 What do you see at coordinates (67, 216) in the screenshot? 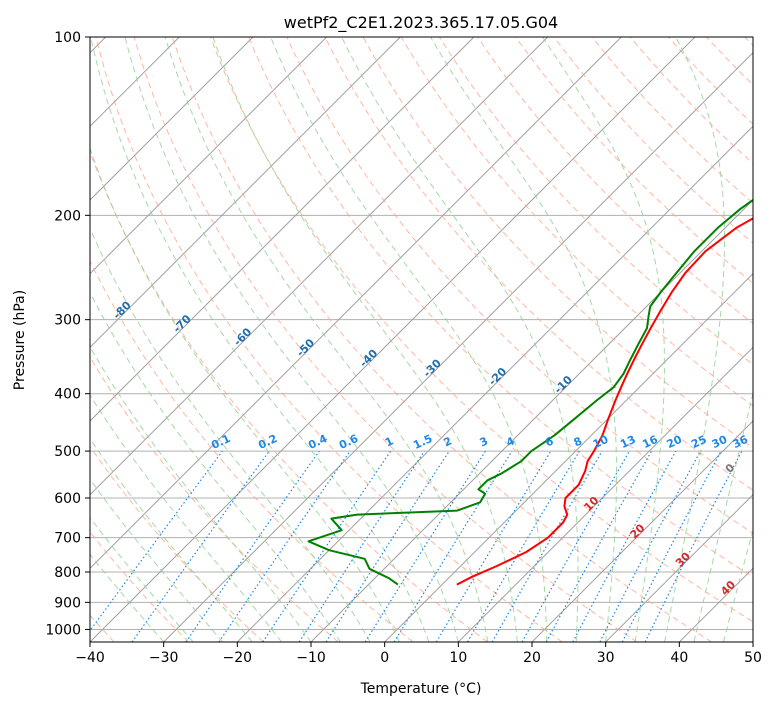
I see `y-tick-label: 200` at bounding box center [67, 216].